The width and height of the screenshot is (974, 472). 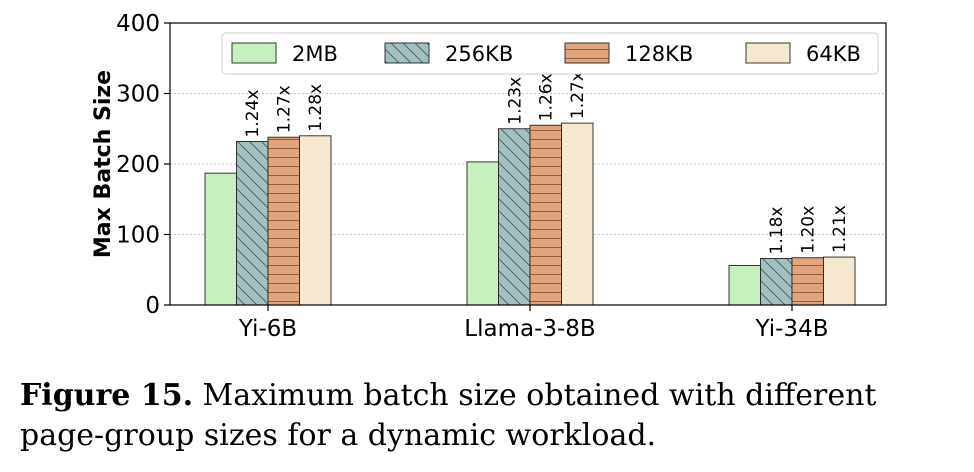 What do you see at coordinates (768, 53) in the screenshot?
I see `legend-swatch-64kb` at bounding box center [768, 53].